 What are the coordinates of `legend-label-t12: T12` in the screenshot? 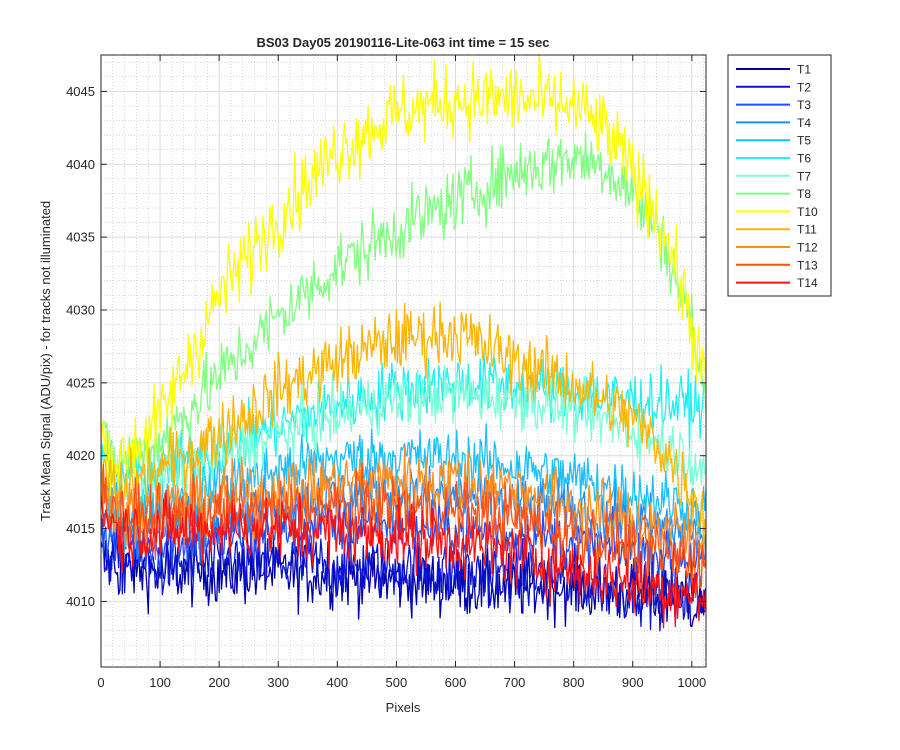 It's located at (807, 248).